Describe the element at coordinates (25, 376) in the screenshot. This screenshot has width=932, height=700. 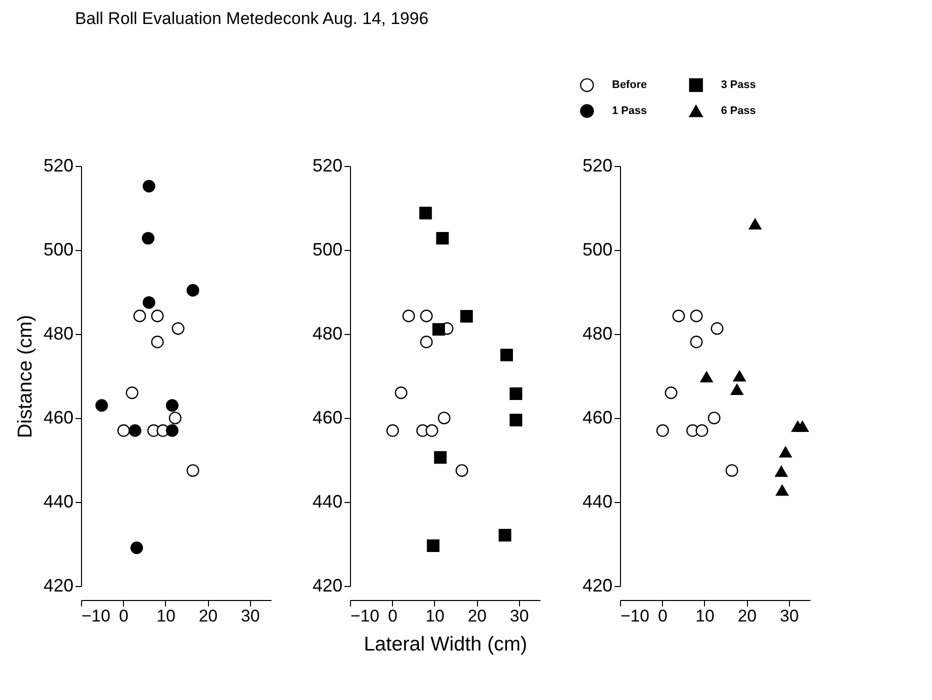
I see `y-axis-title: Distance (cm)` at that location.